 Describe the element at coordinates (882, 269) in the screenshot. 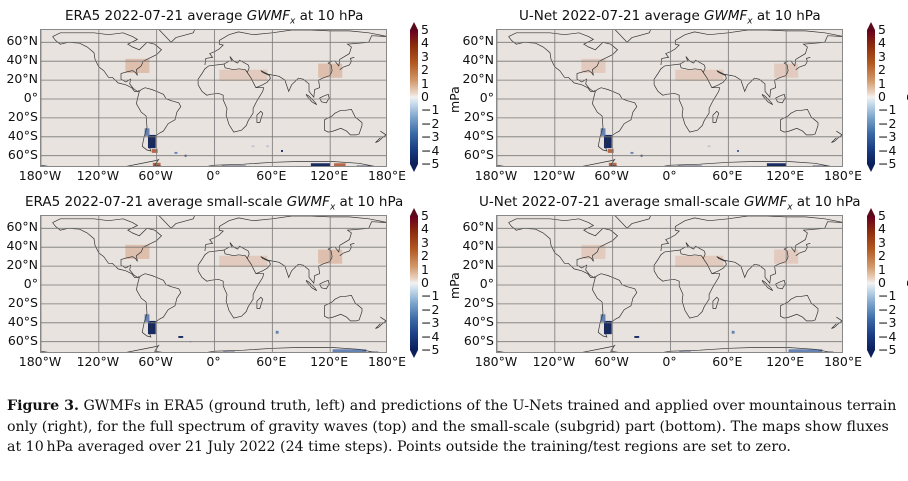

I see `colorbar-tick-label: 1` at that location.